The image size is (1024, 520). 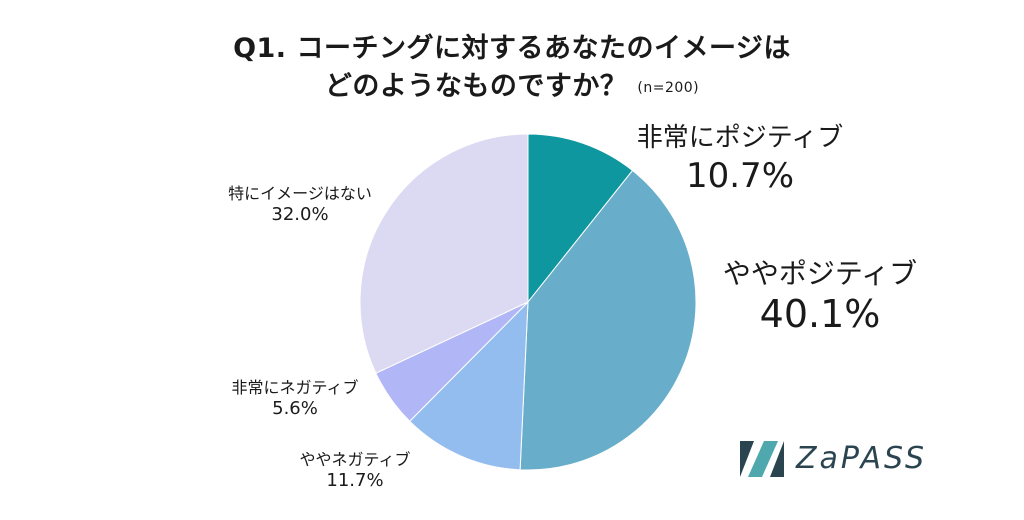 I want to click on logo-wordmark: ZaPASS, so click(x=862, y=458).